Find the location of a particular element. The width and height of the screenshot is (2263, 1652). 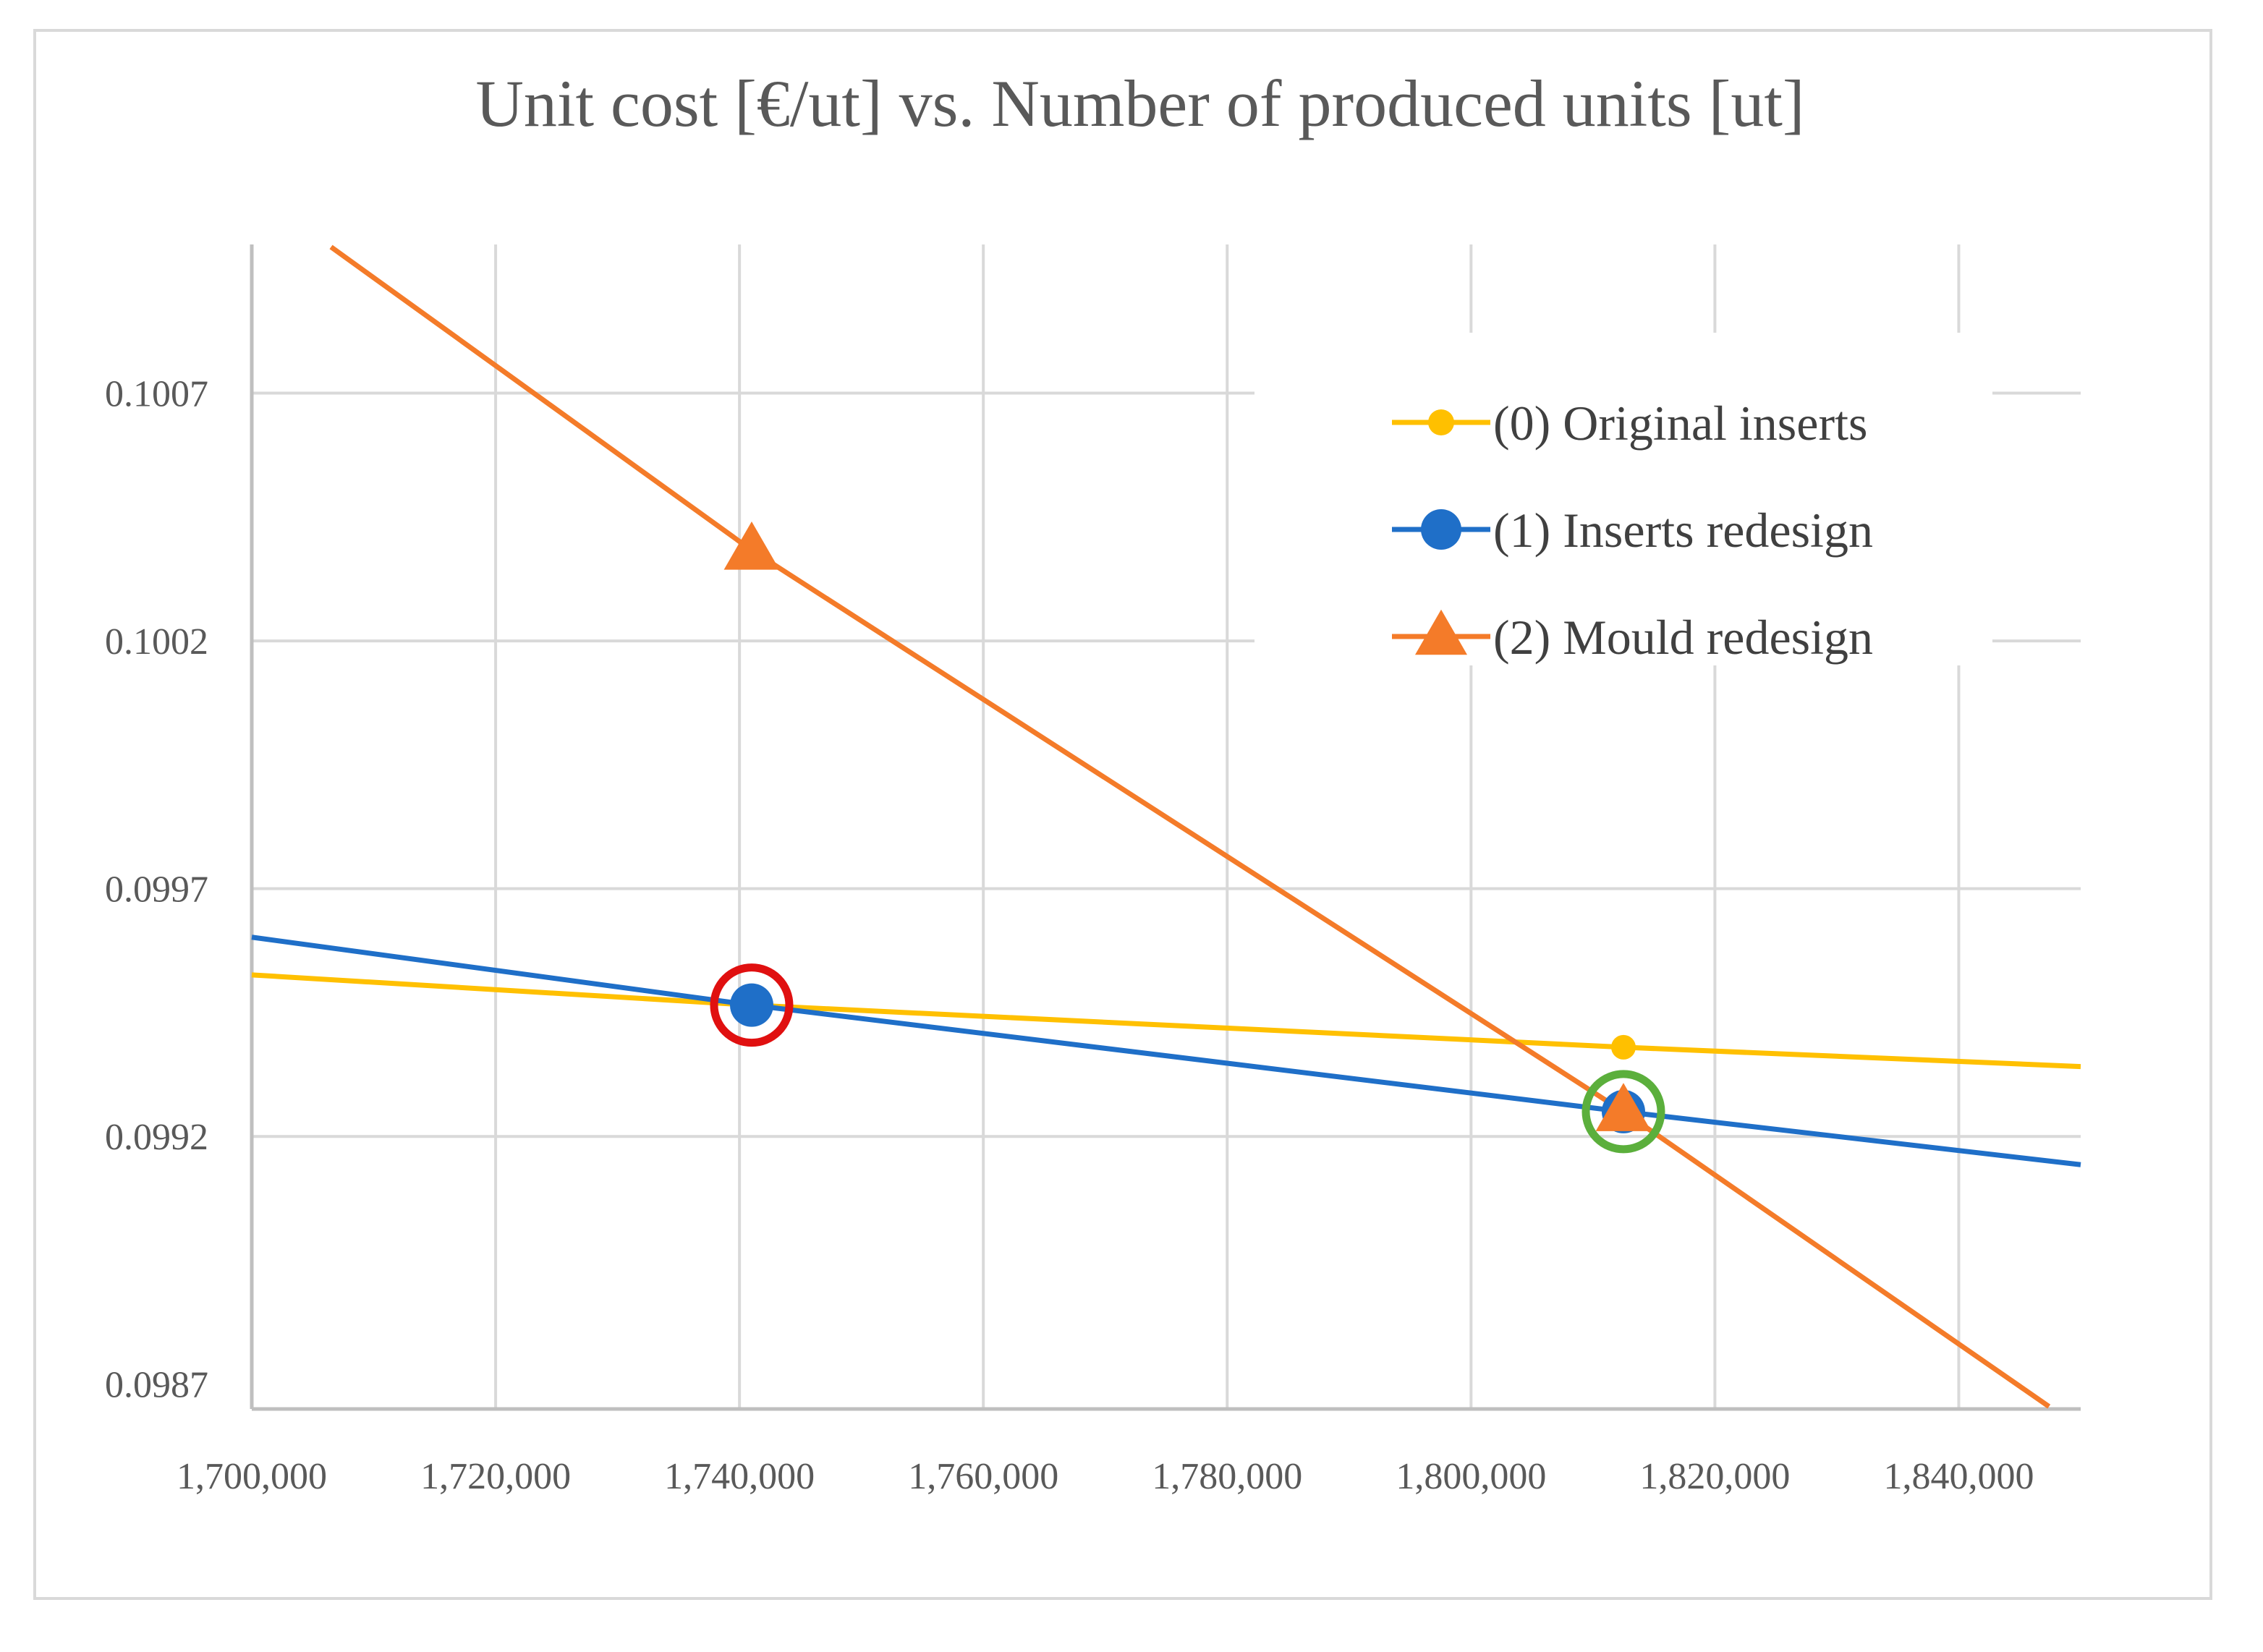

legend-background is located at coordinates (1623, 499).